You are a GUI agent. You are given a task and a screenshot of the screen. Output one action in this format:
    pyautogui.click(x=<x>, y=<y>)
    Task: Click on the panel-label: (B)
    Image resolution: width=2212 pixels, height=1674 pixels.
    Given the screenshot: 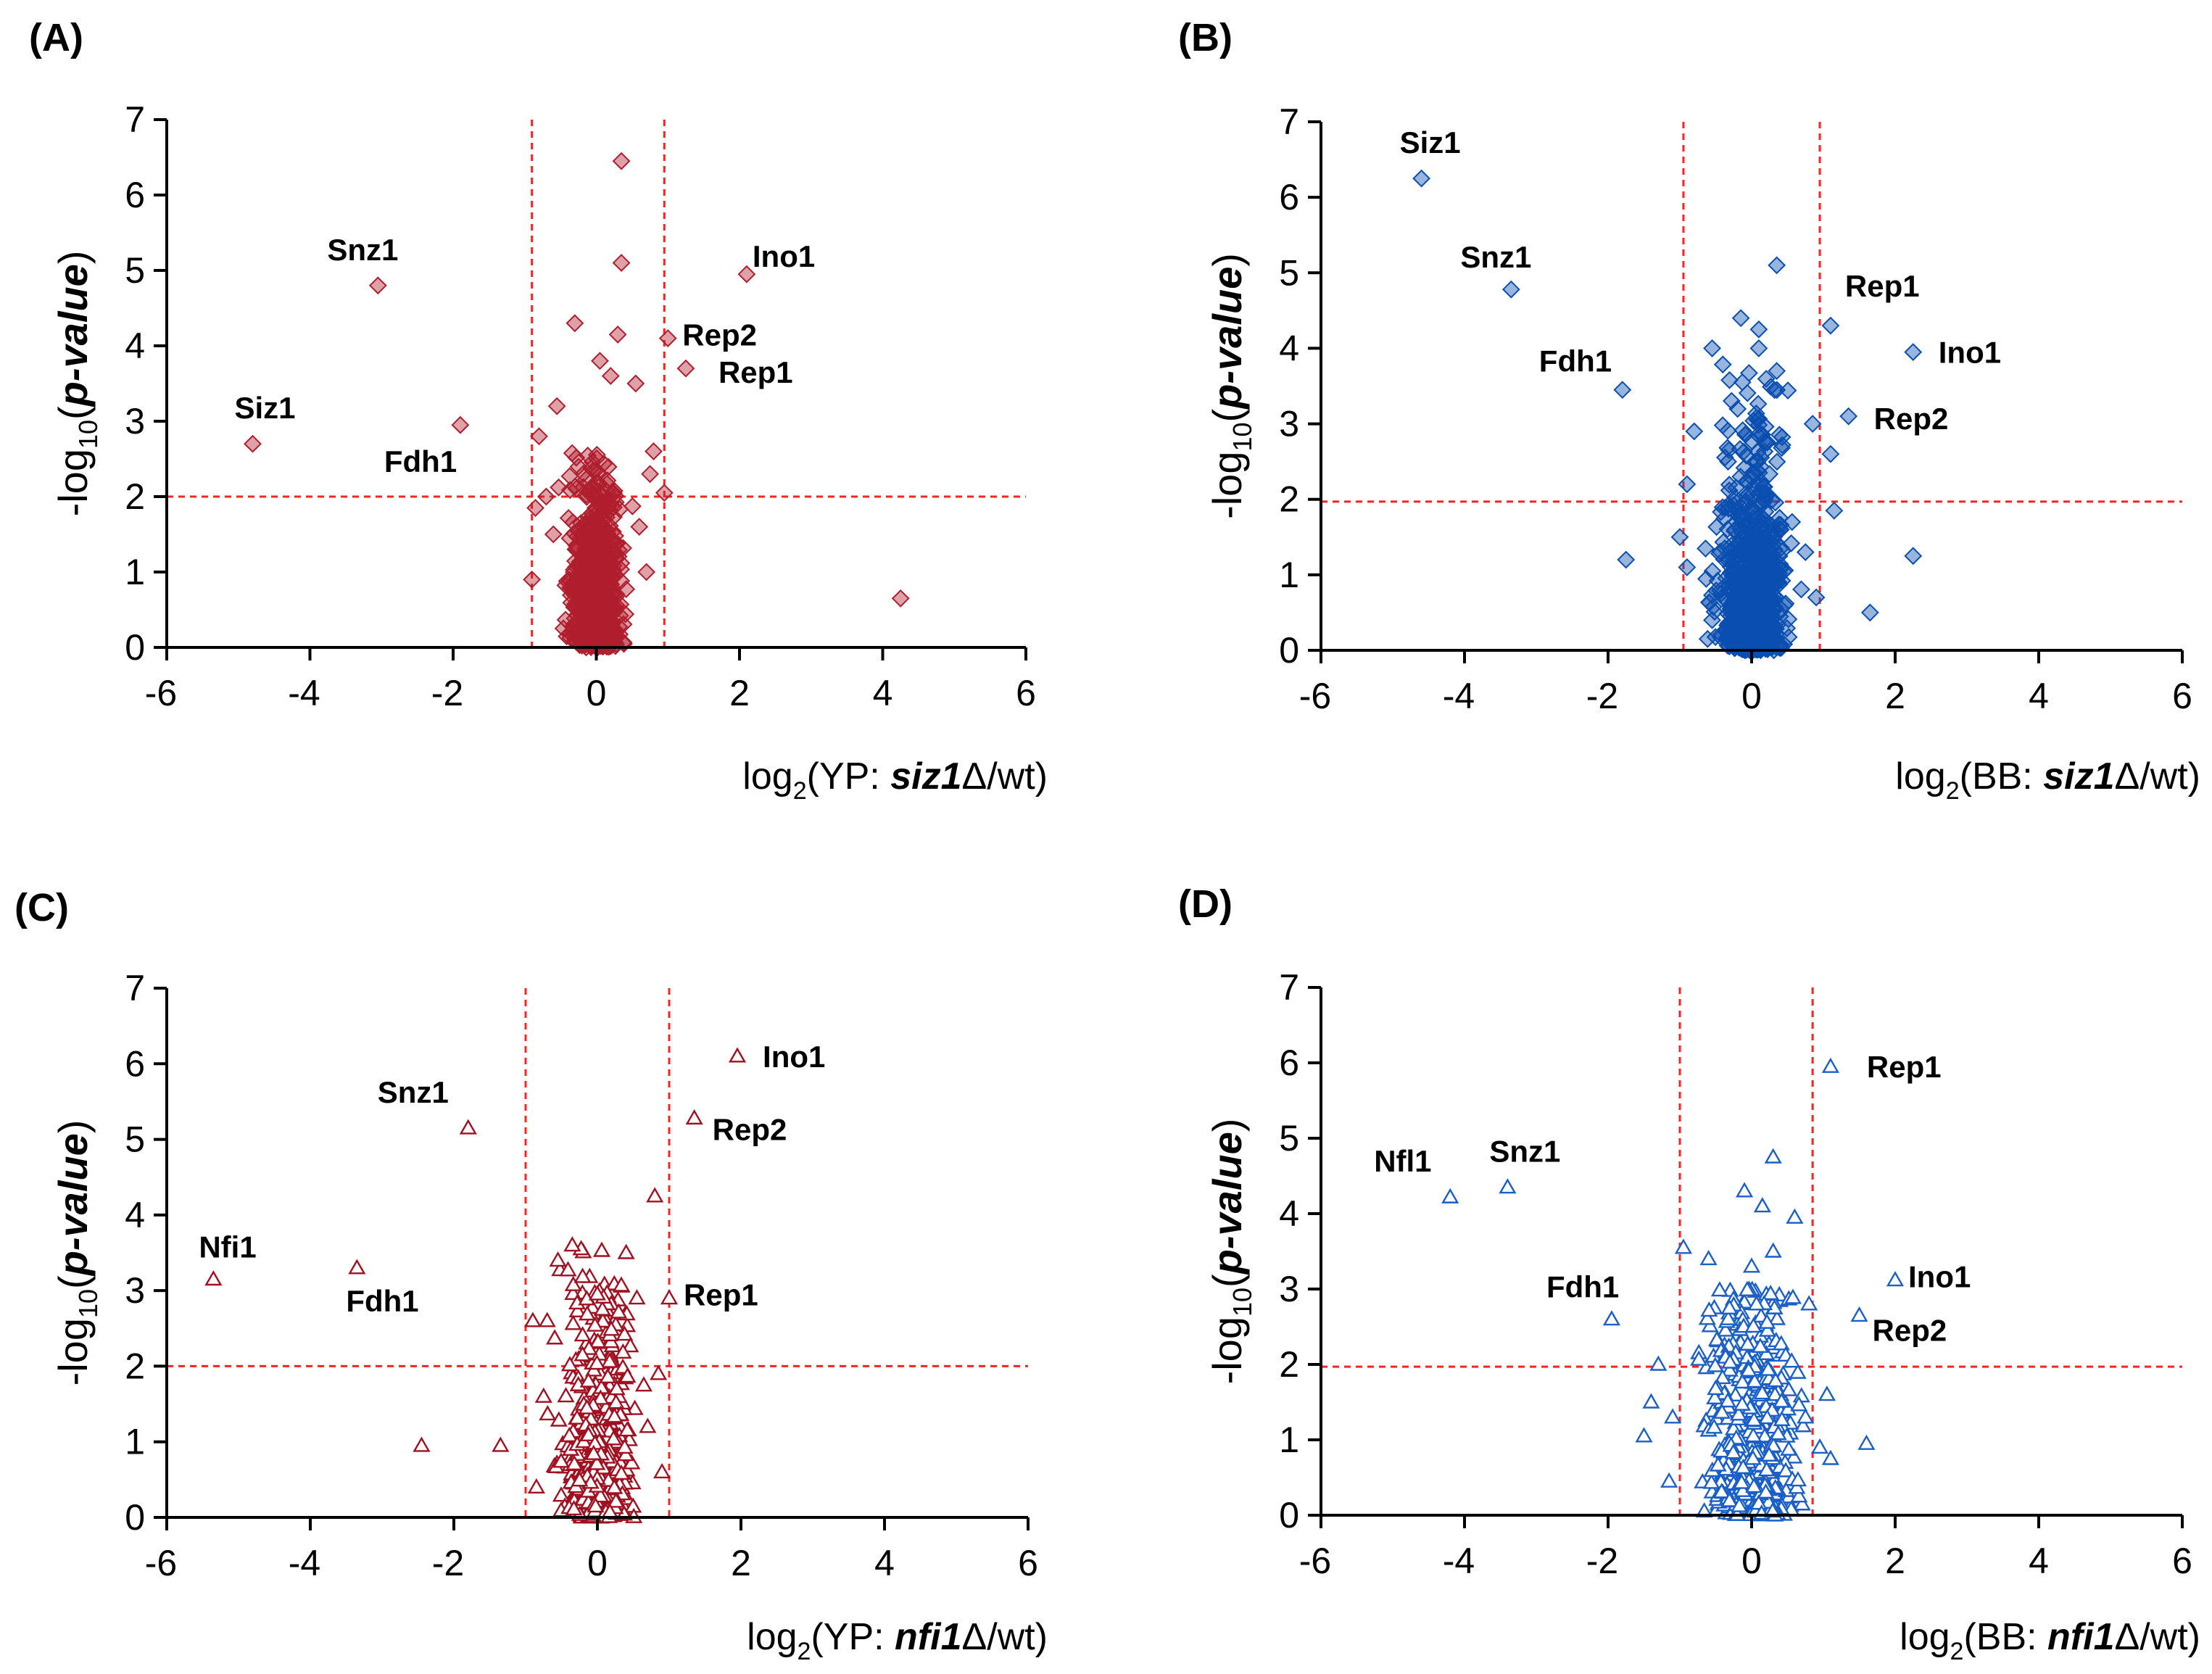 What is the action you would take?
    pyautogui.click(x=1205, y=38)
    